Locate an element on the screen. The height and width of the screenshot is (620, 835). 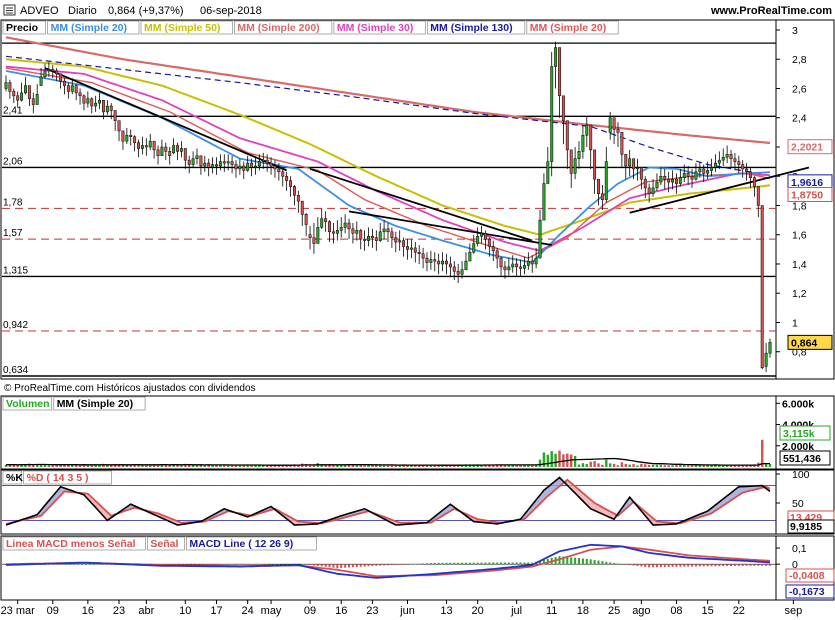
legend-item: Volumen is located at coordinates (28, 404).